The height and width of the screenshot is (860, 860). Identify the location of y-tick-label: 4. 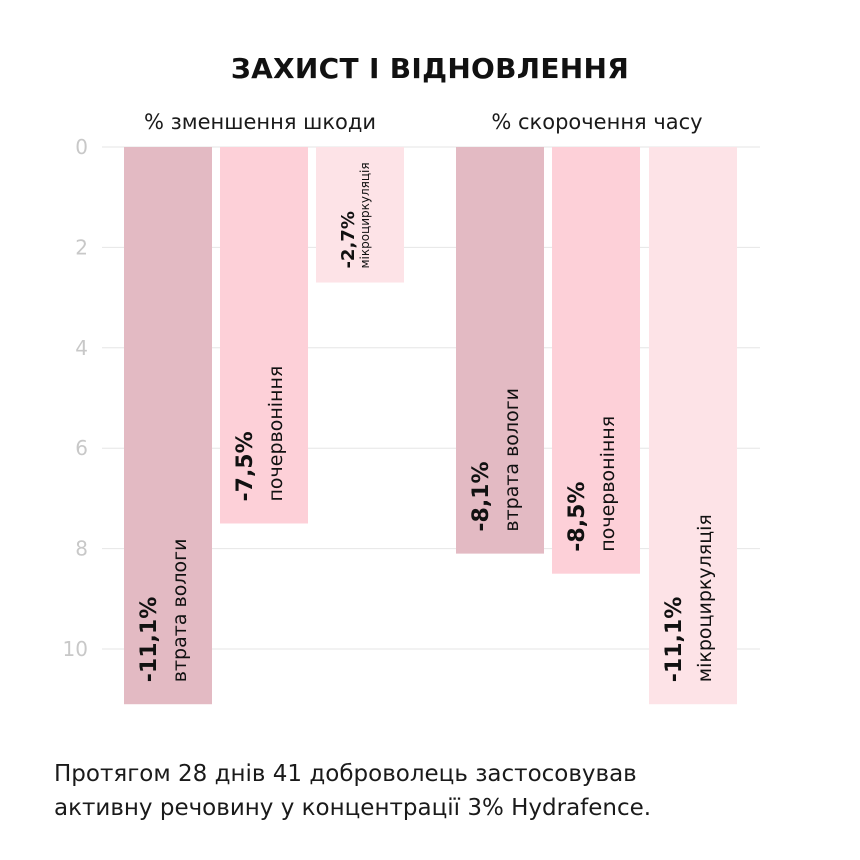
(81, 348).